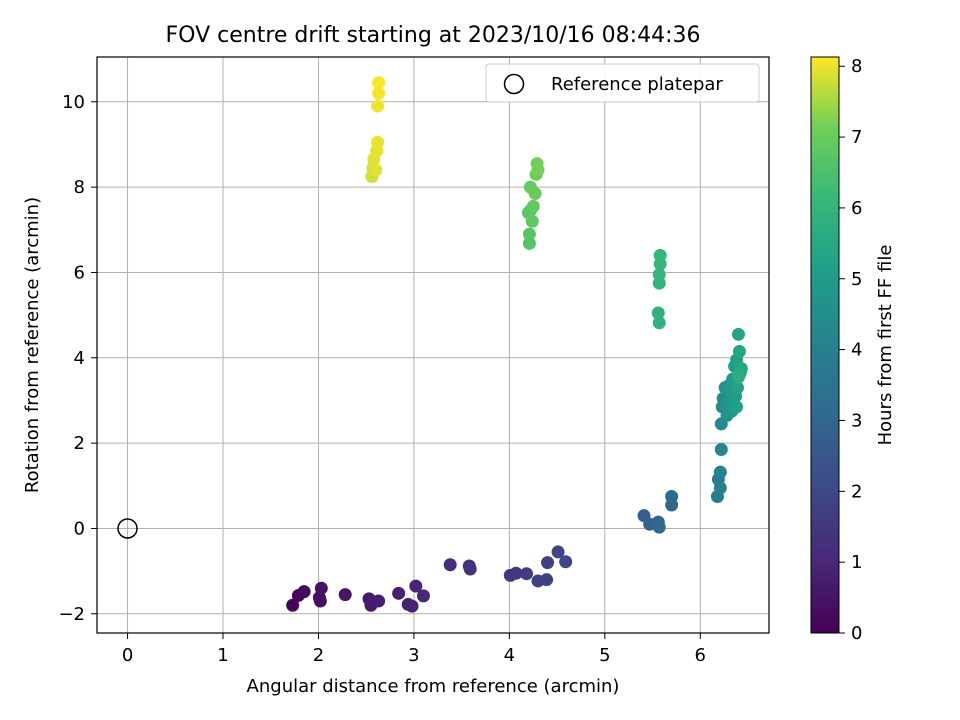 This screenshot has width=960, height=720. What do you see at coordinates (79, 528) in the screenshot?
I see `y-tick-label: 0` at bounding box center [79, 528].